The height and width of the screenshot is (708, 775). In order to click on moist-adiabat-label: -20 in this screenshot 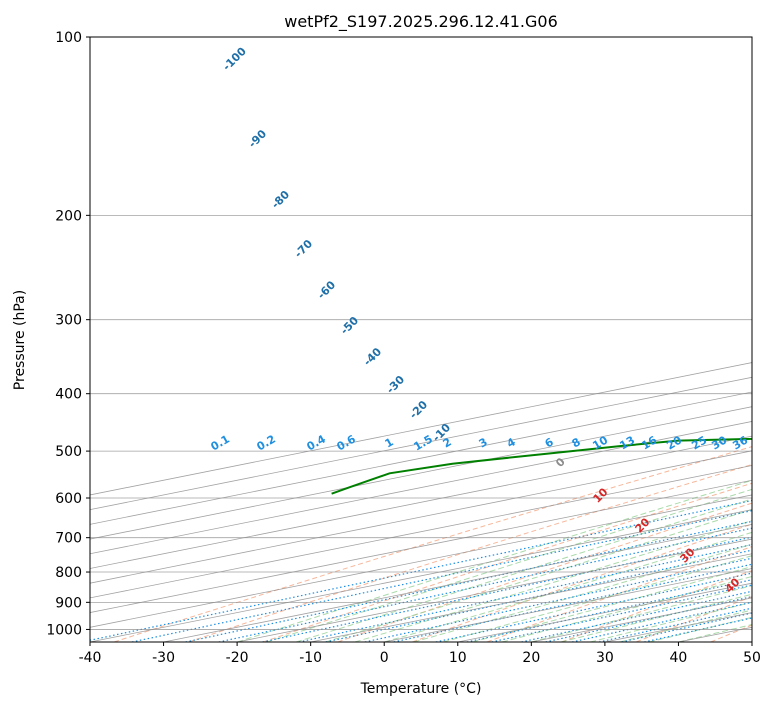, I will do `click(418, 409)`.